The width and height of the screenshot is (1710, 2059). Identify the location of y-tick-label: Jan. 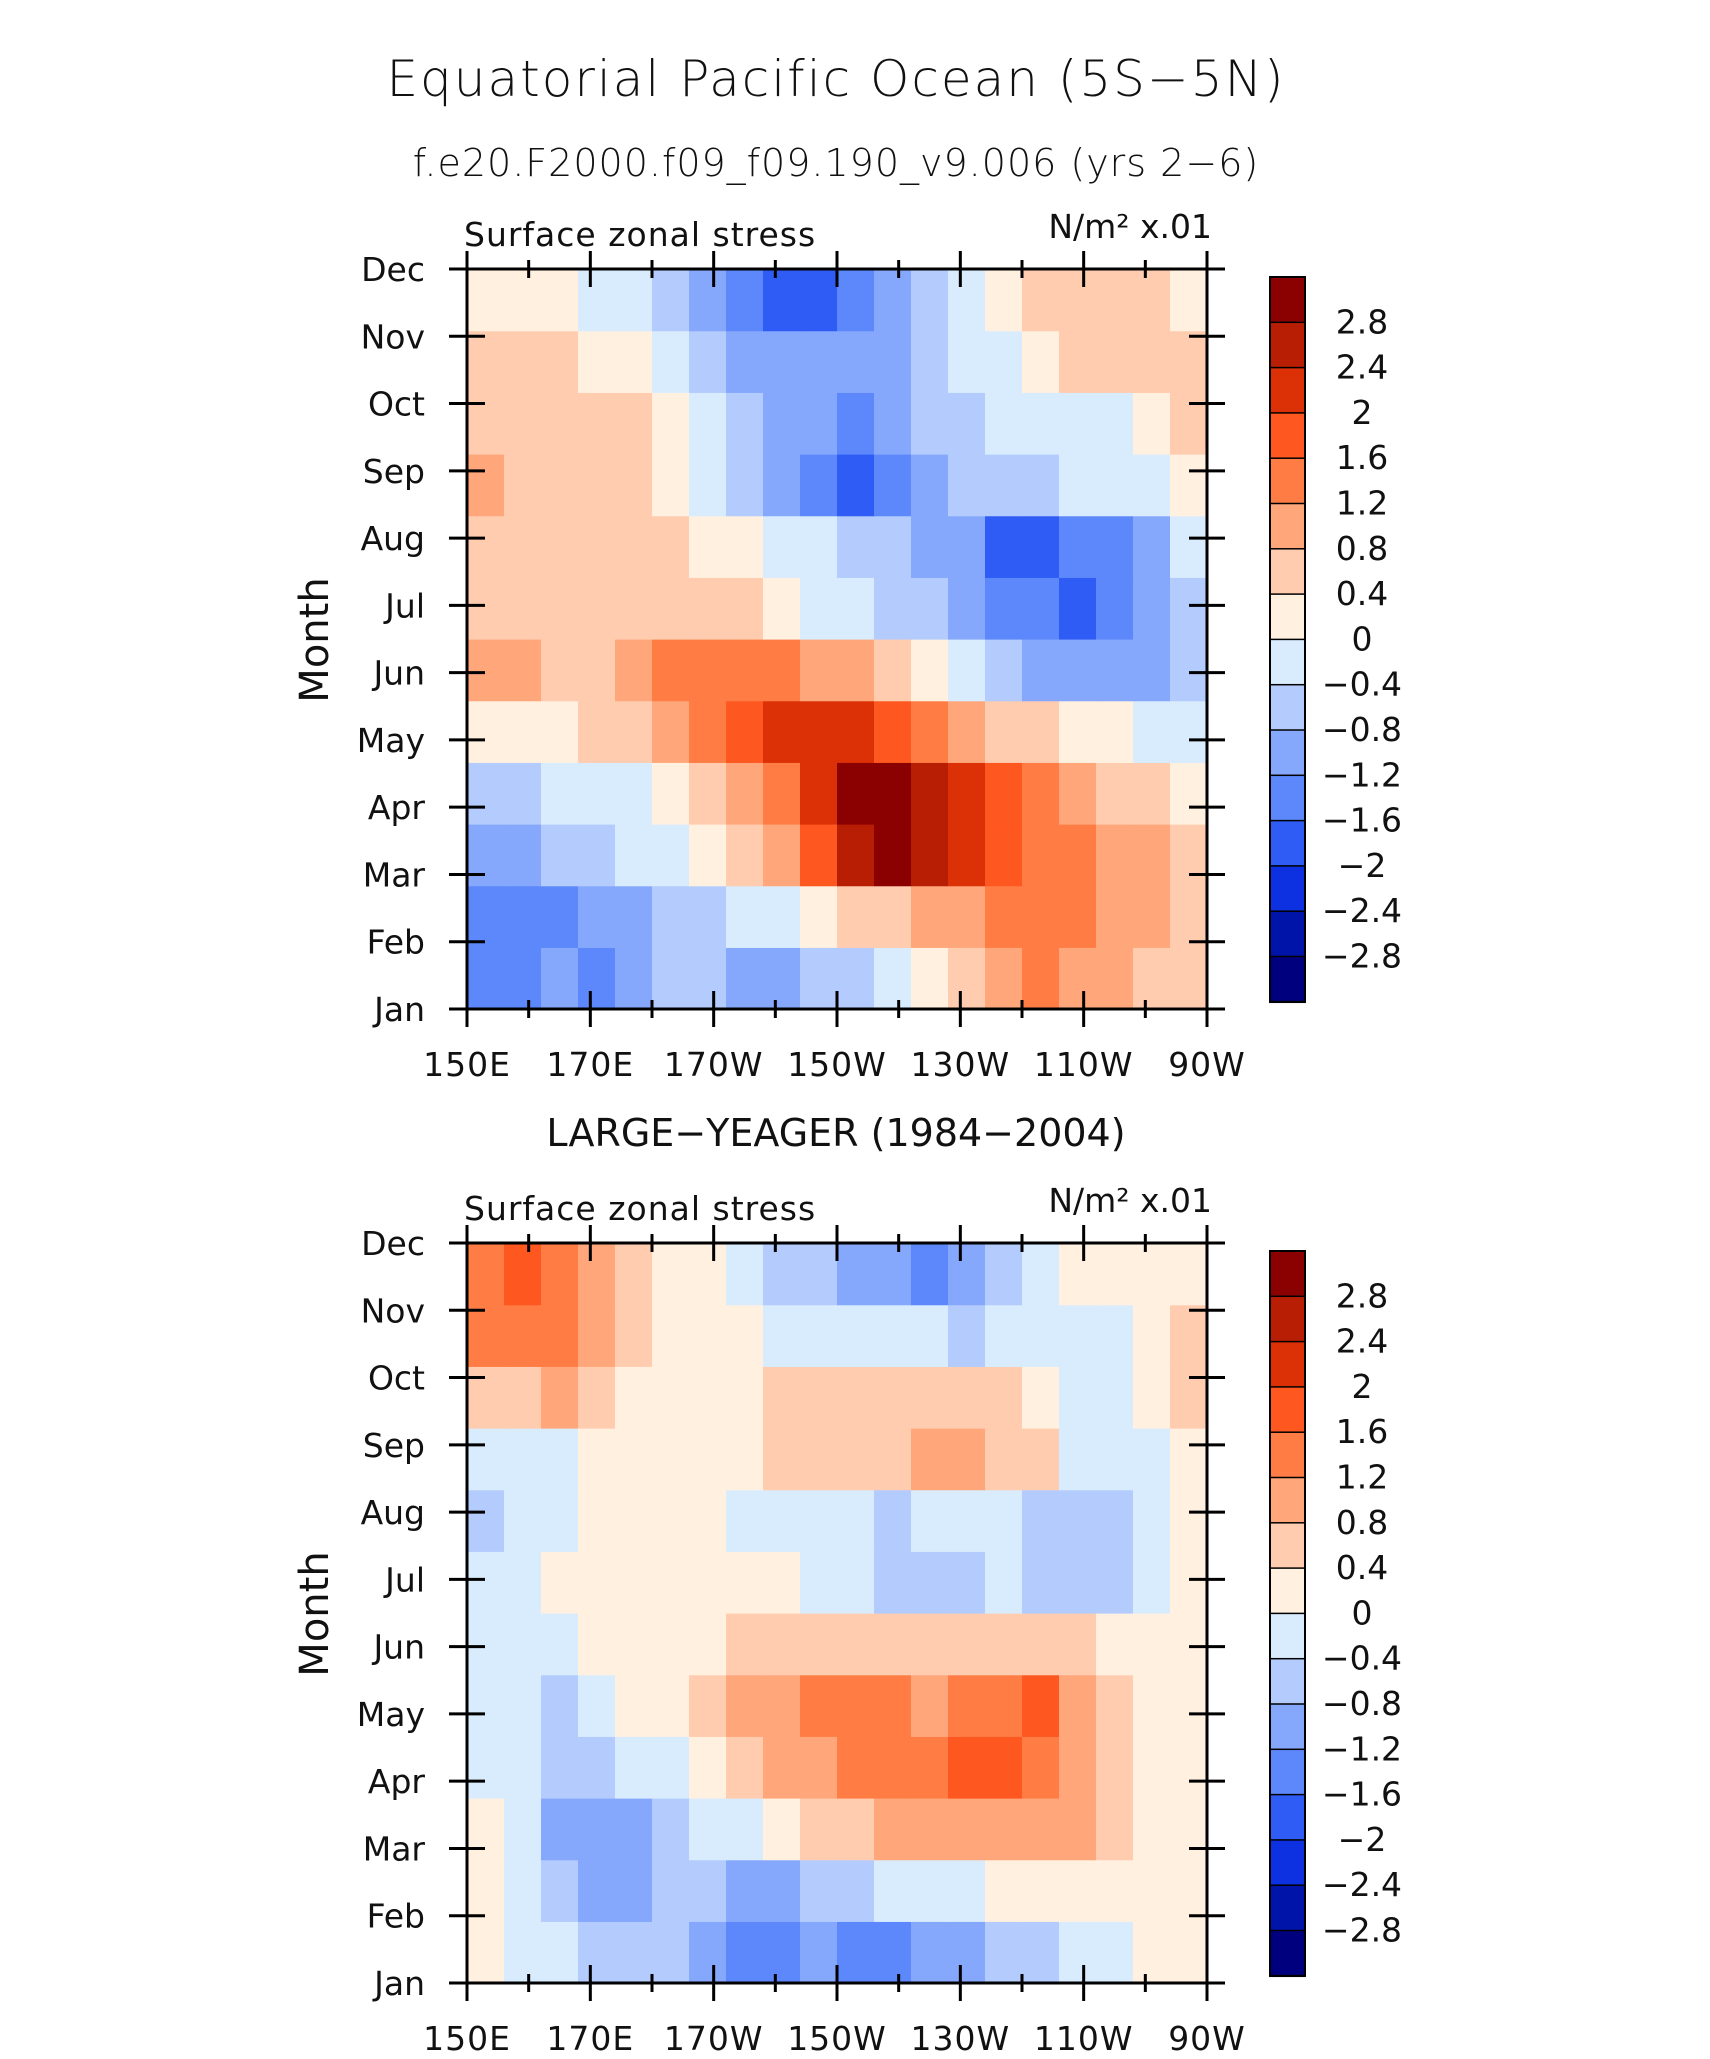
(398, 1009).